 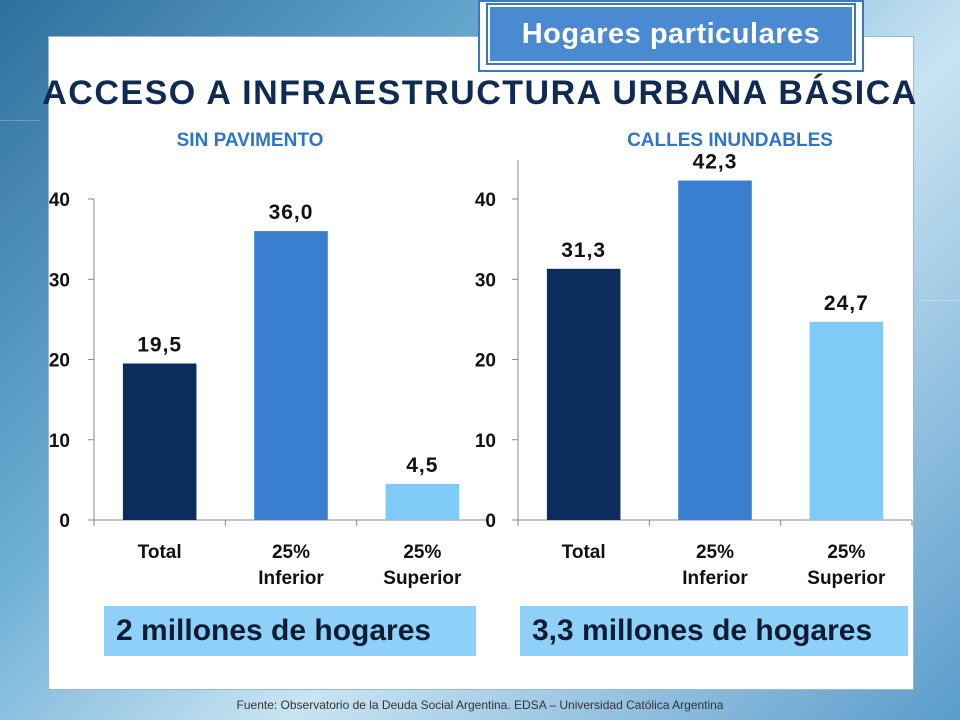 What do you see at coordinates (846, 303) in the screenshot?
I see `data-label: 24,7` at bounding box center [846, 303].